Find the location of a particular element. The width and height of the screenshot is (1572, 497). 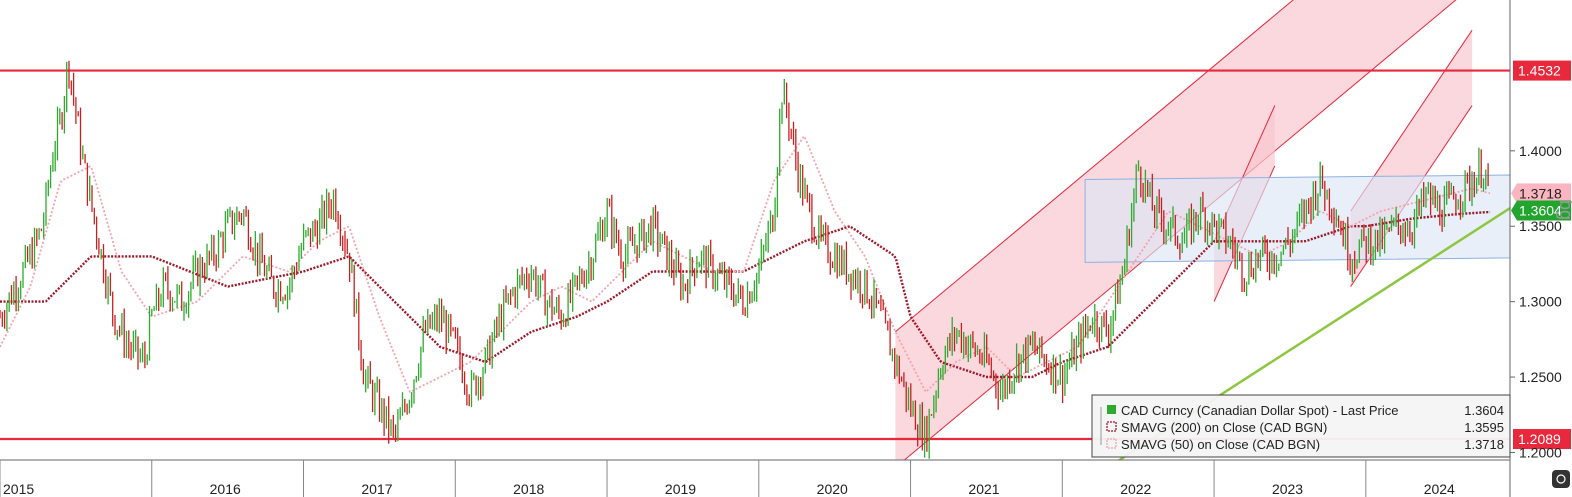

x-tick-label-2: 2017 is located at coordinates (376, 489).